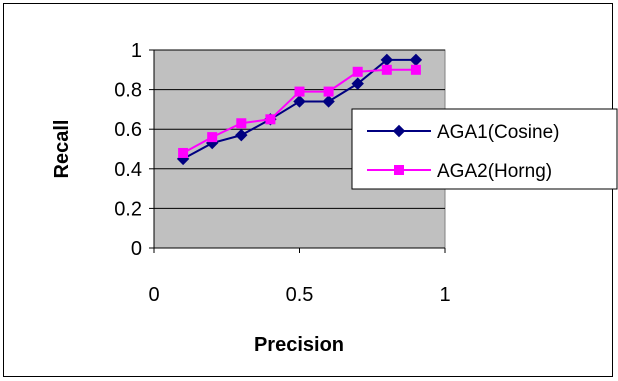 The width and height of the screenshot is (618, 381). I want to click on legend-label: AGA2(Horng), so click(494, 171).